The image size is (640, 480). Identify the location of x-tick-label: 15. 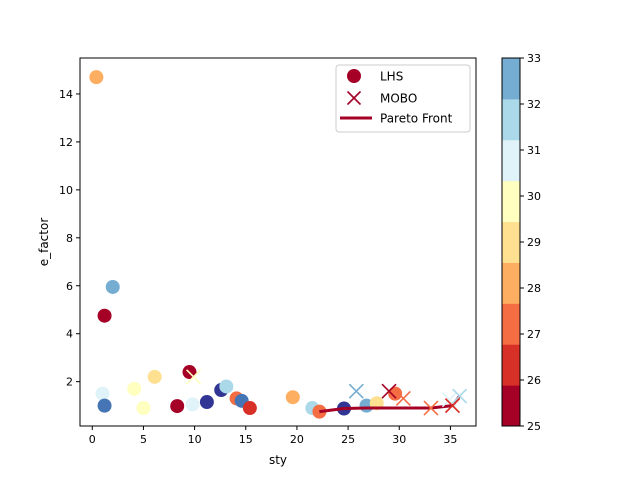
(246, 439).